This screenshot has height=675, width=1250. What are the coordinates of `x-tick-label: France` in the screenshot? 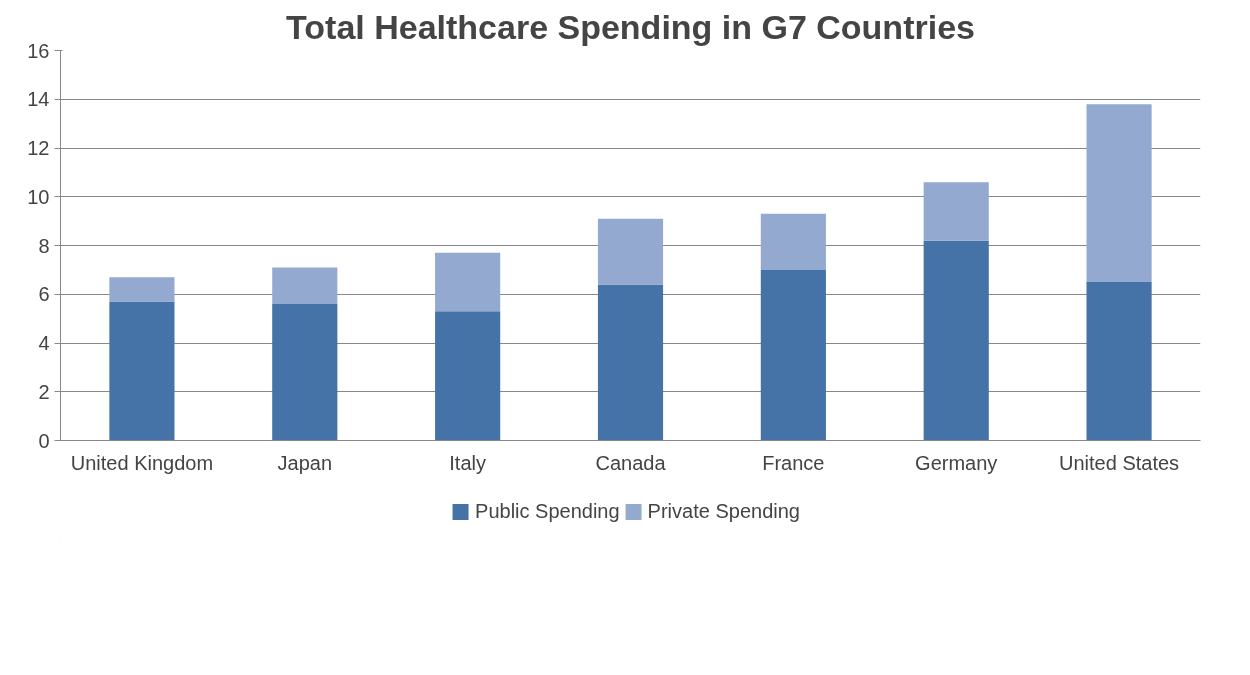 It's located at (793, 462).